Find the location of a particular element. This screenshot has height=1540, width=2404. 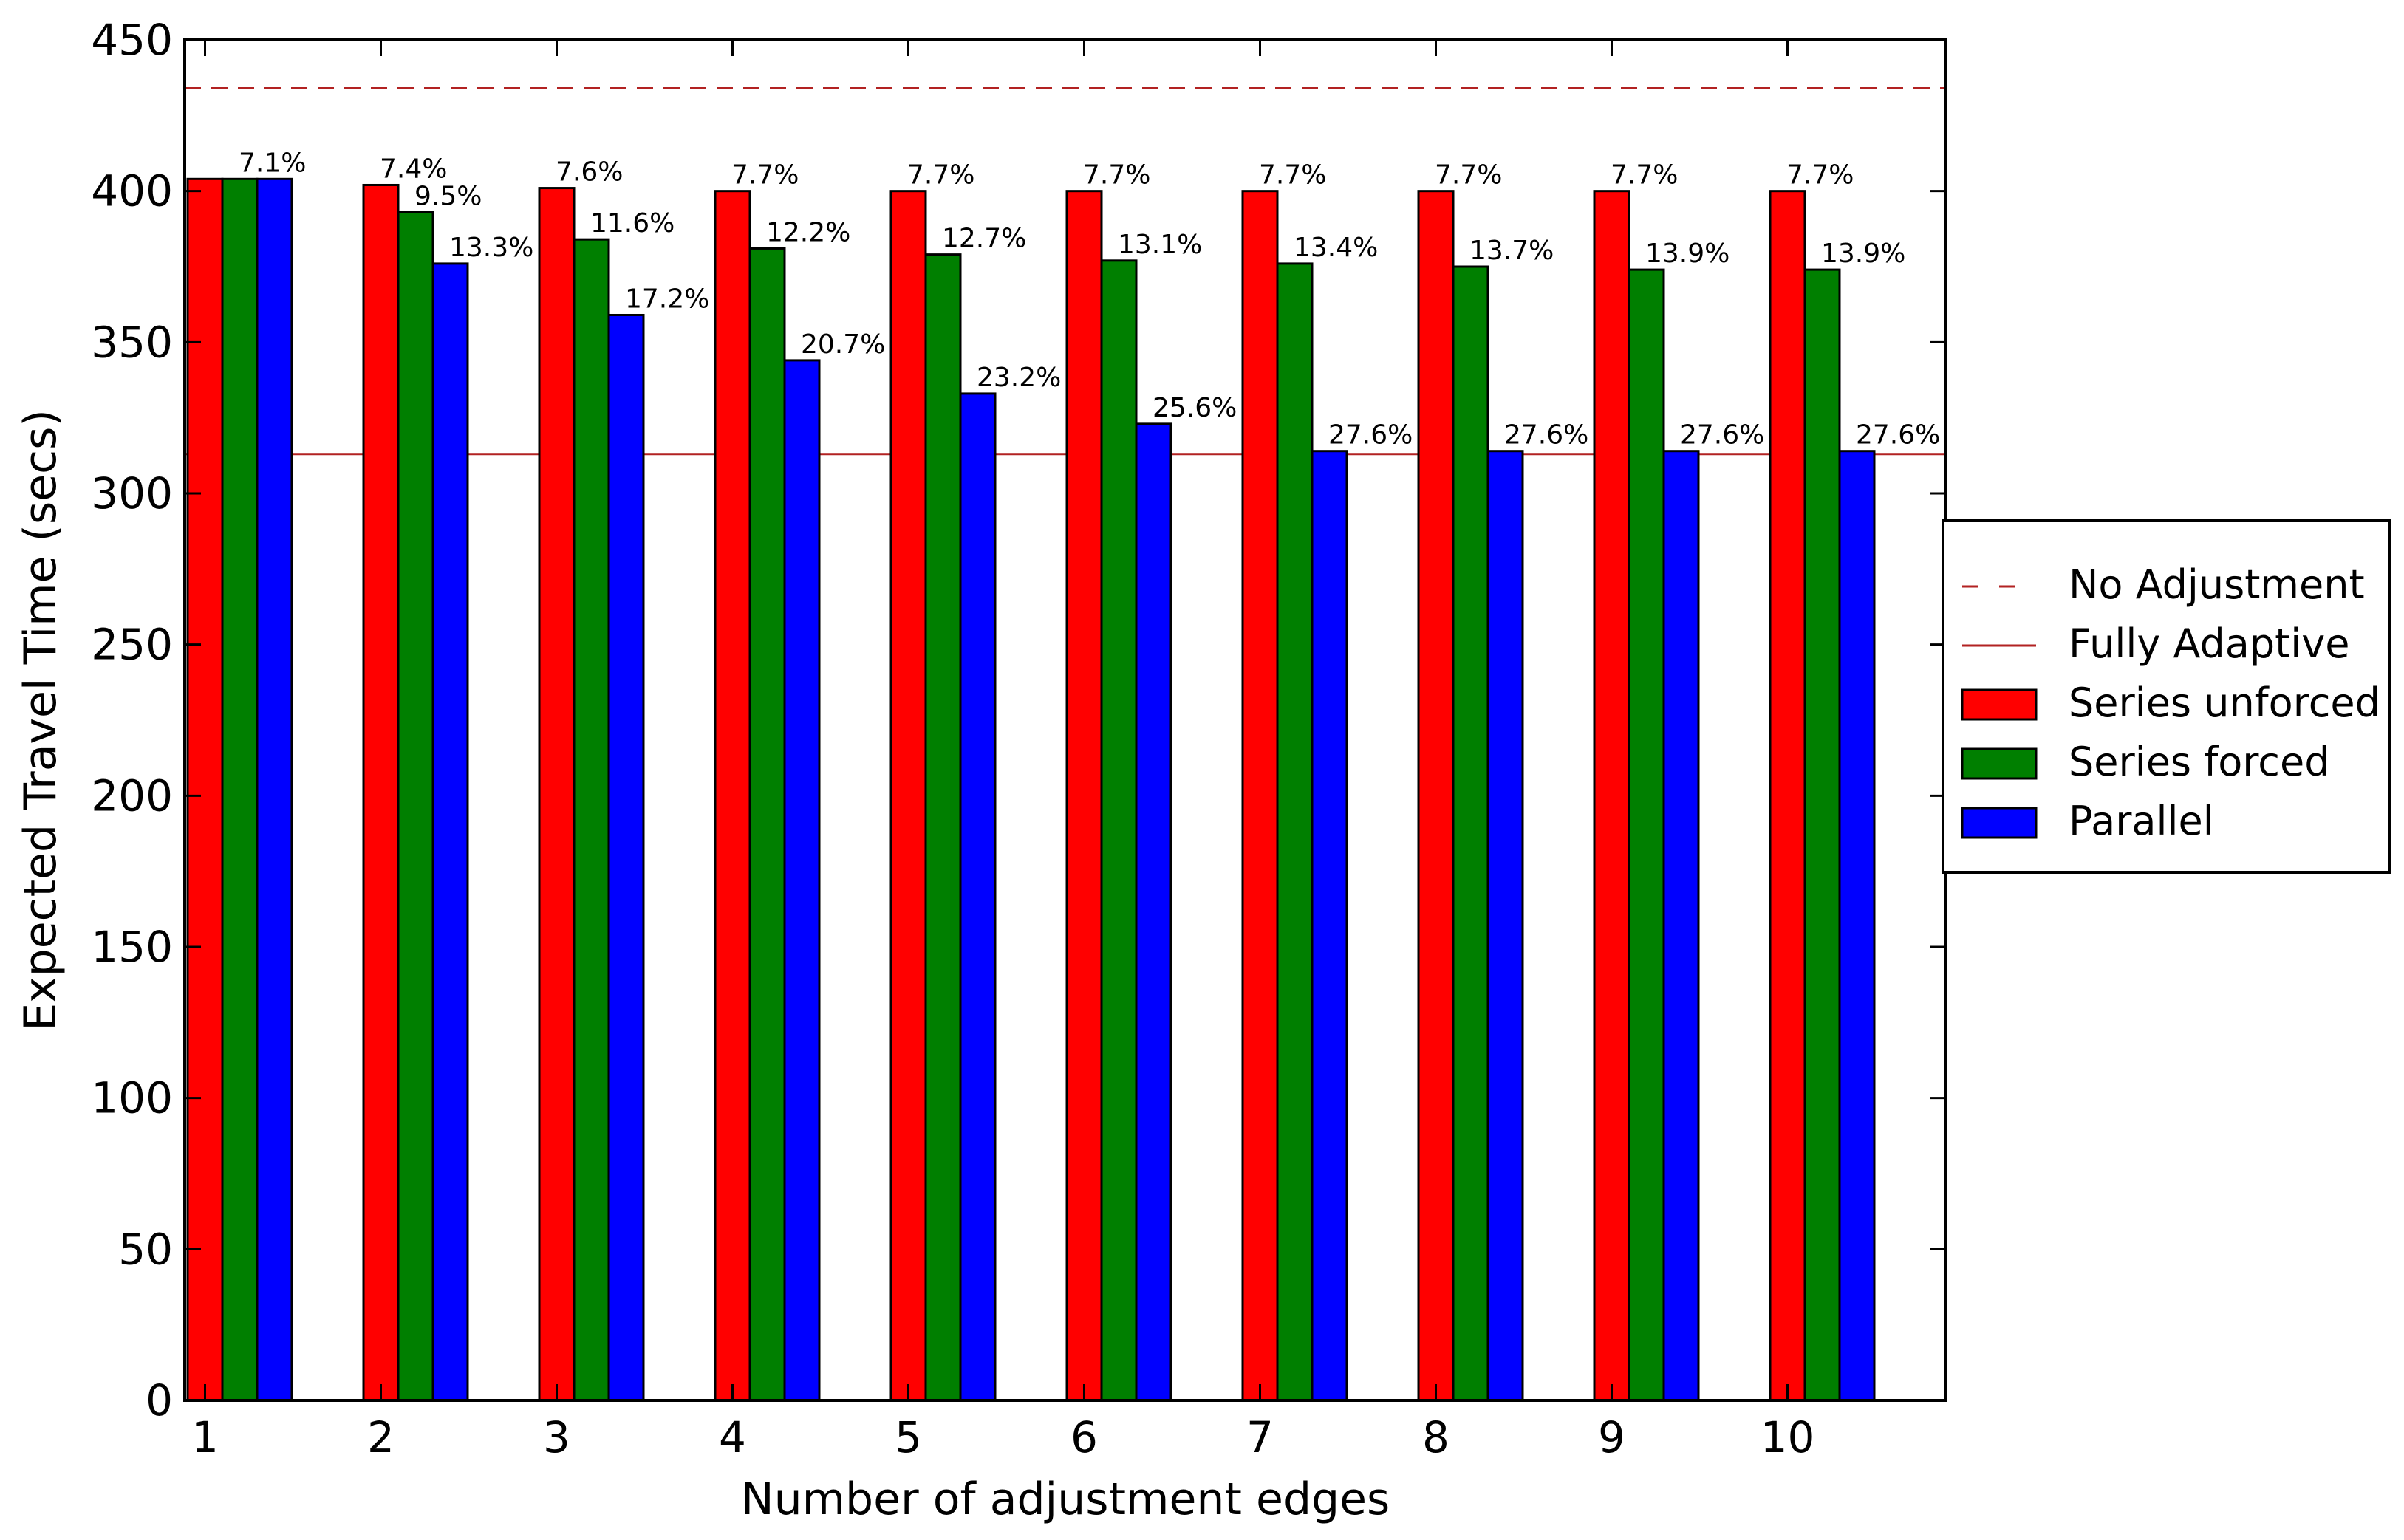

data-label: 12.7% is located at coordinates (984, 239).